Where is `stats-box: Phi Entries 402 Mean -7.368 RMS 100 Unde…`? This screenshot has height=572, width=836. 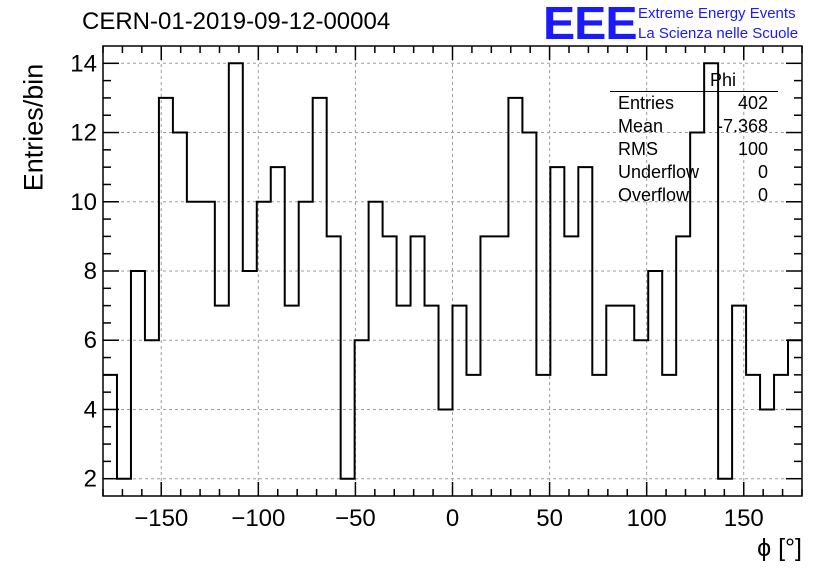
stats-box: Phi Entries 402 Mean -7.368 RMS 100 Unde… is located at coordinates (694, 138).